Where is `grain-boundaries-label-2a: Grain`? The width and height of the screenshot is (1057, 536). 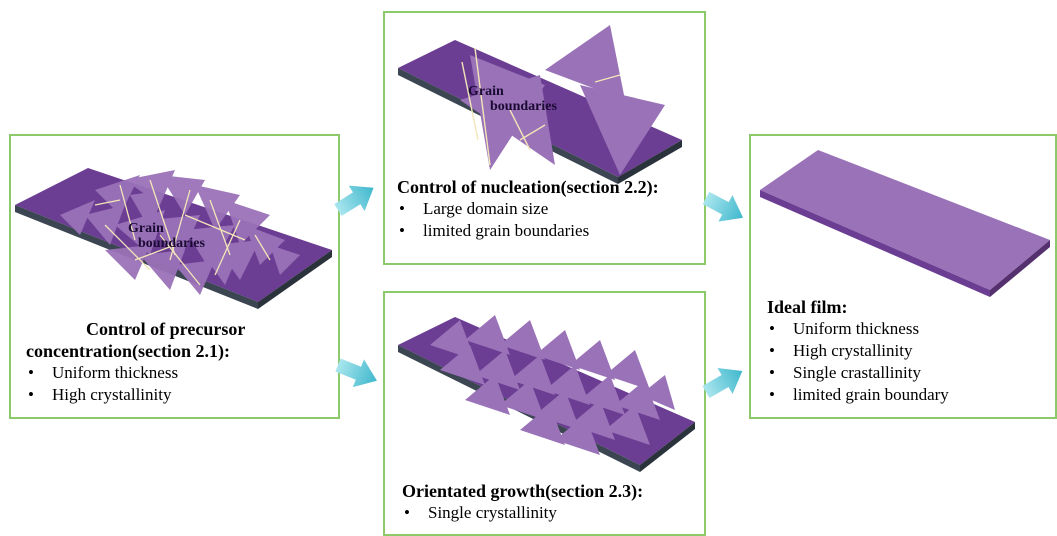 grain-boundaries-label-2a: Grain is located at coordinates (486, 91).